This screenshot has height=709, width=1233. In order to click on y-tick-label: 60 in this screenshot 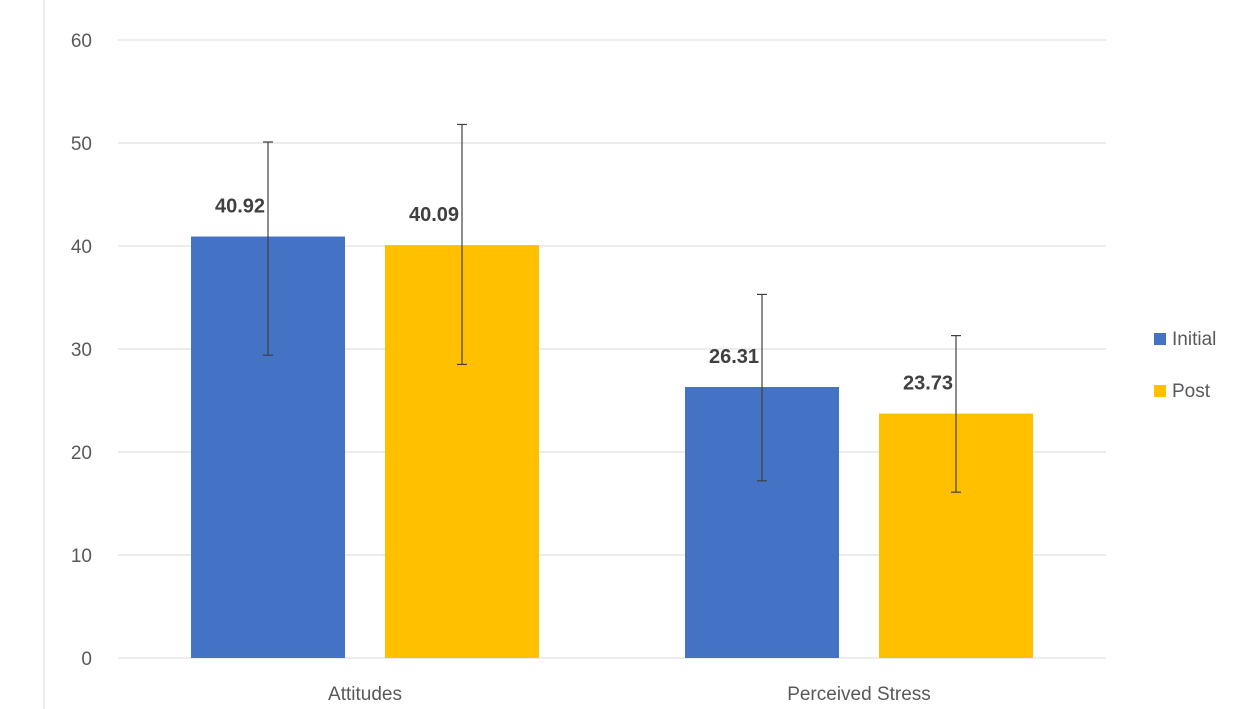, I will do `click(81, 41)`.